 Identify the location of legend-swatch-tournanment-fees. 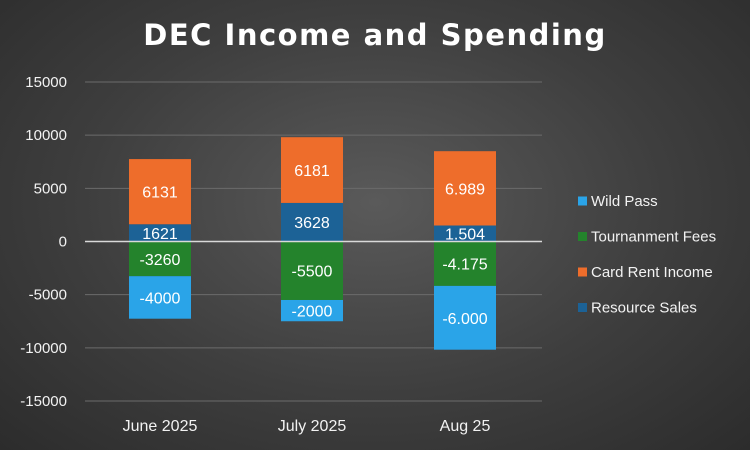
(582, 236).